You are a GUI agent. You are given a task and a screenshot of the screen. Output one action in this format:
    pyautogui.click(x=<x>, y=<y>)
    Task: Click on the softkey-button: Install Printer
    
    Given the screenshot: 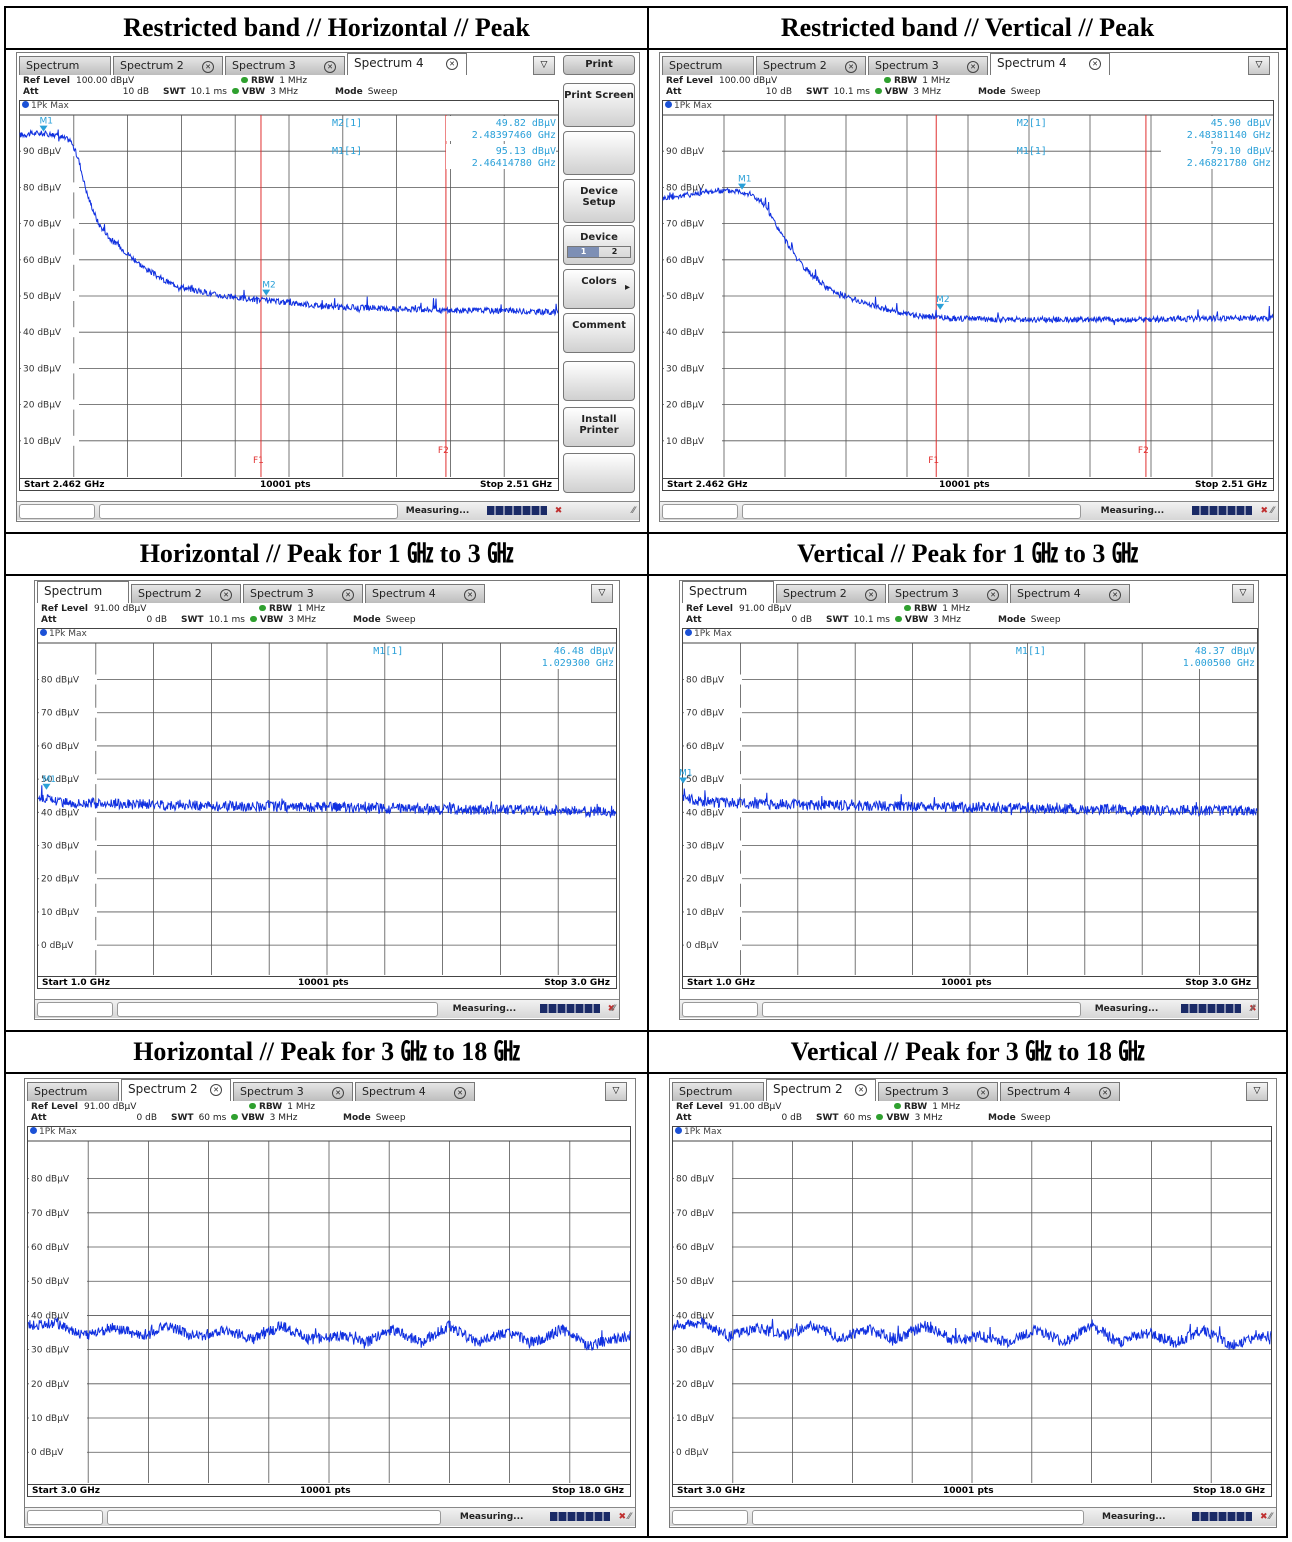 What is the action you would take?
    pyautogui.click(x=599, y=427)
    